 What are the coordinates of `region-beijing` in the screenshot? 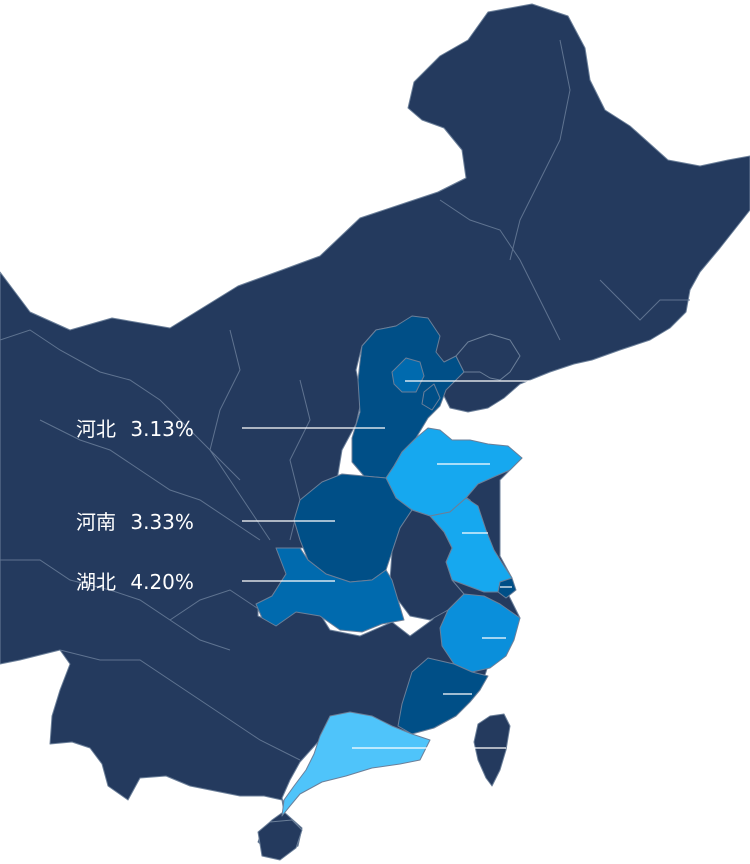 It's located at (408, 375).